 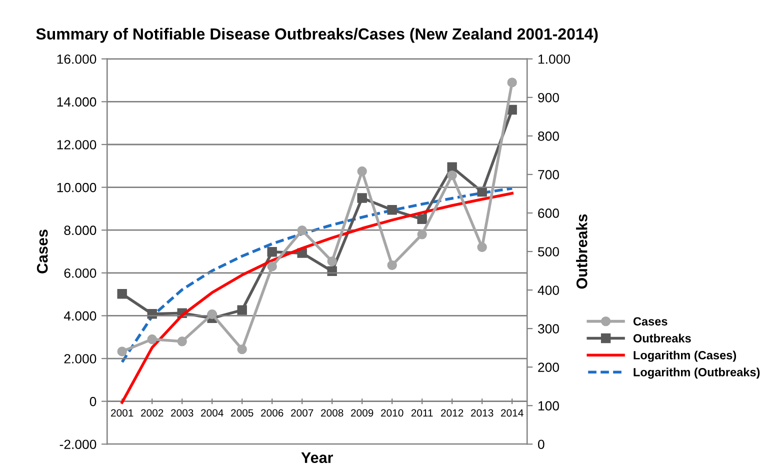 I want to click on y2-axis-title: Outbreaks, so click(x=582, y=251).